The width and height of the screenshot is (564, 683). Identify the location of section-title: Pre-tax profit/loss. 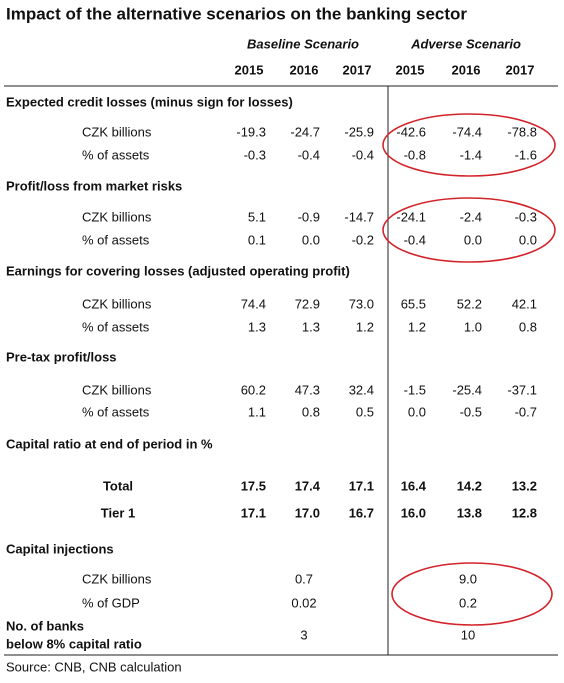
(61, 356).